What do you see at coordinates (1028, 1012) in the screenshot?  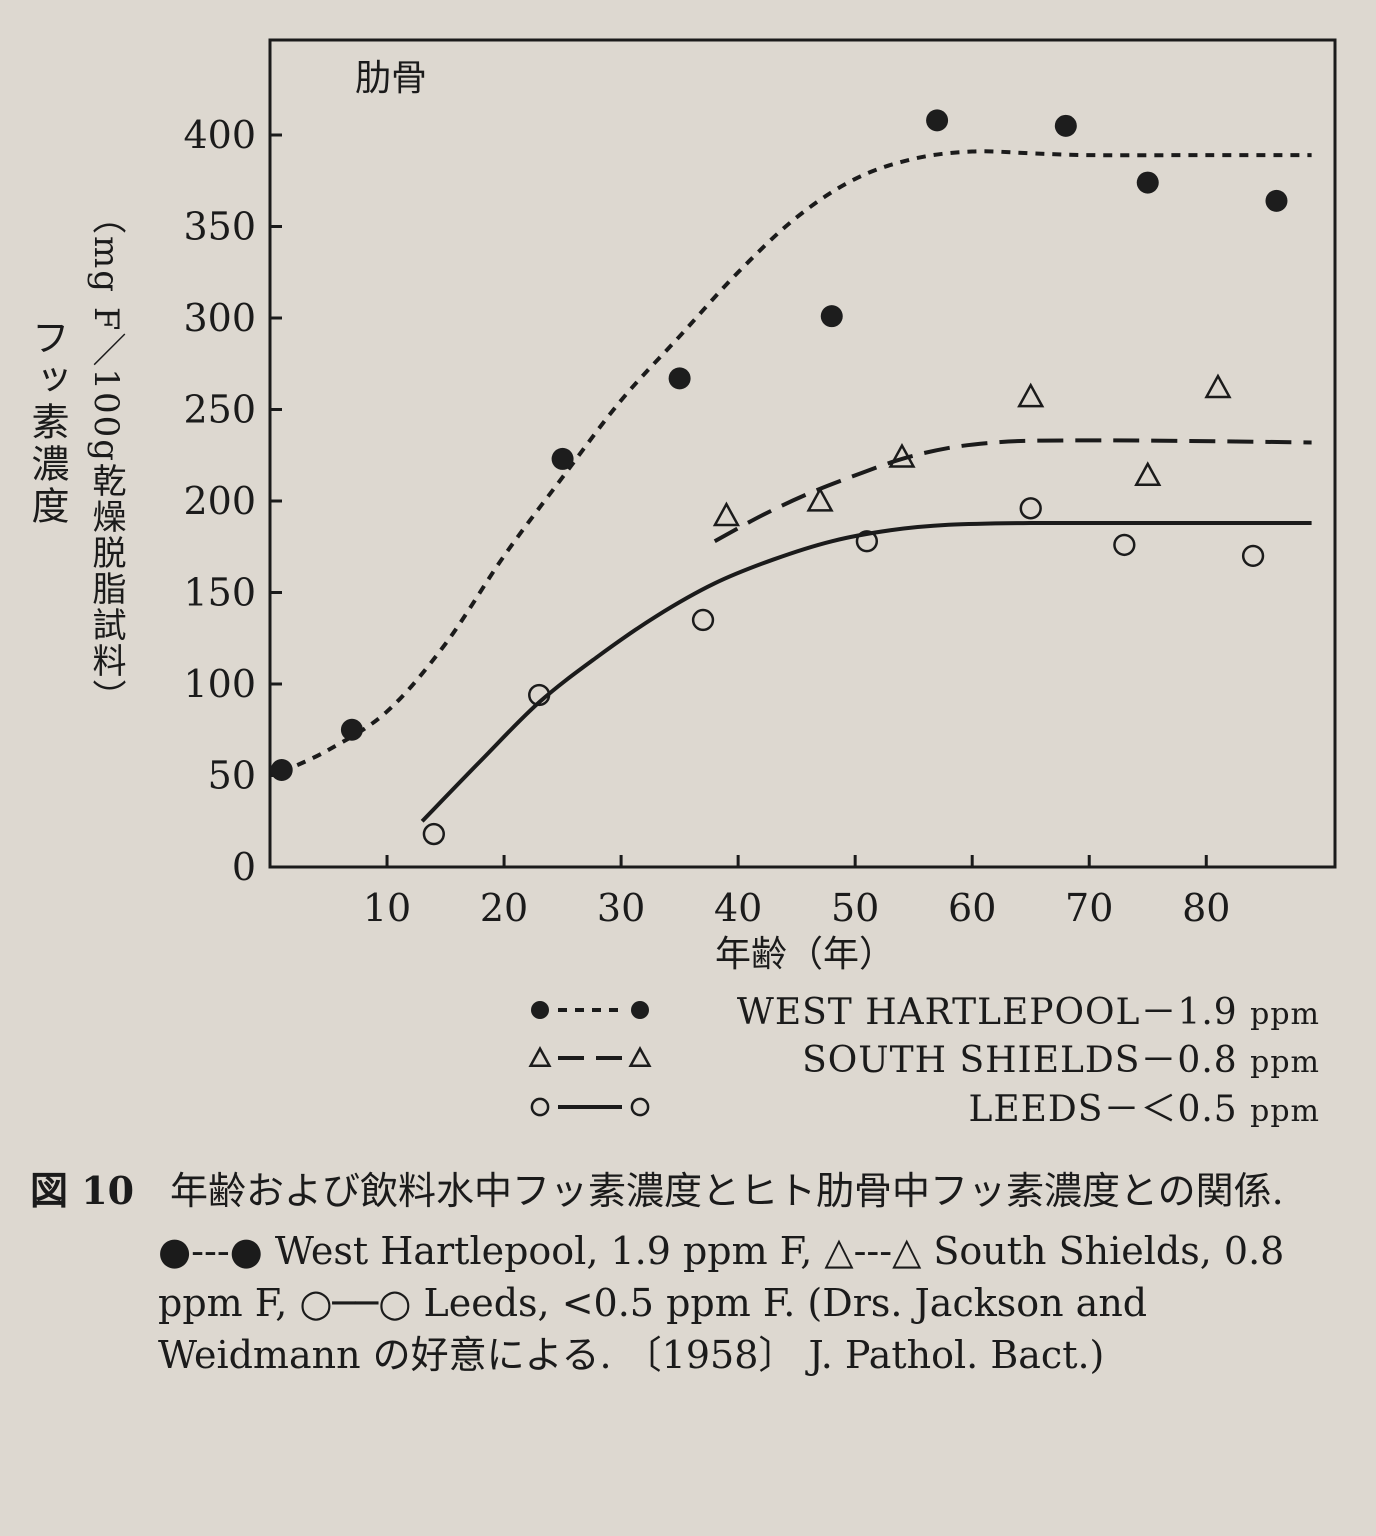 I see `legend-label: WEST HARTLEPOOL－1.9 ppm` at bounding box center [1028, 1012].